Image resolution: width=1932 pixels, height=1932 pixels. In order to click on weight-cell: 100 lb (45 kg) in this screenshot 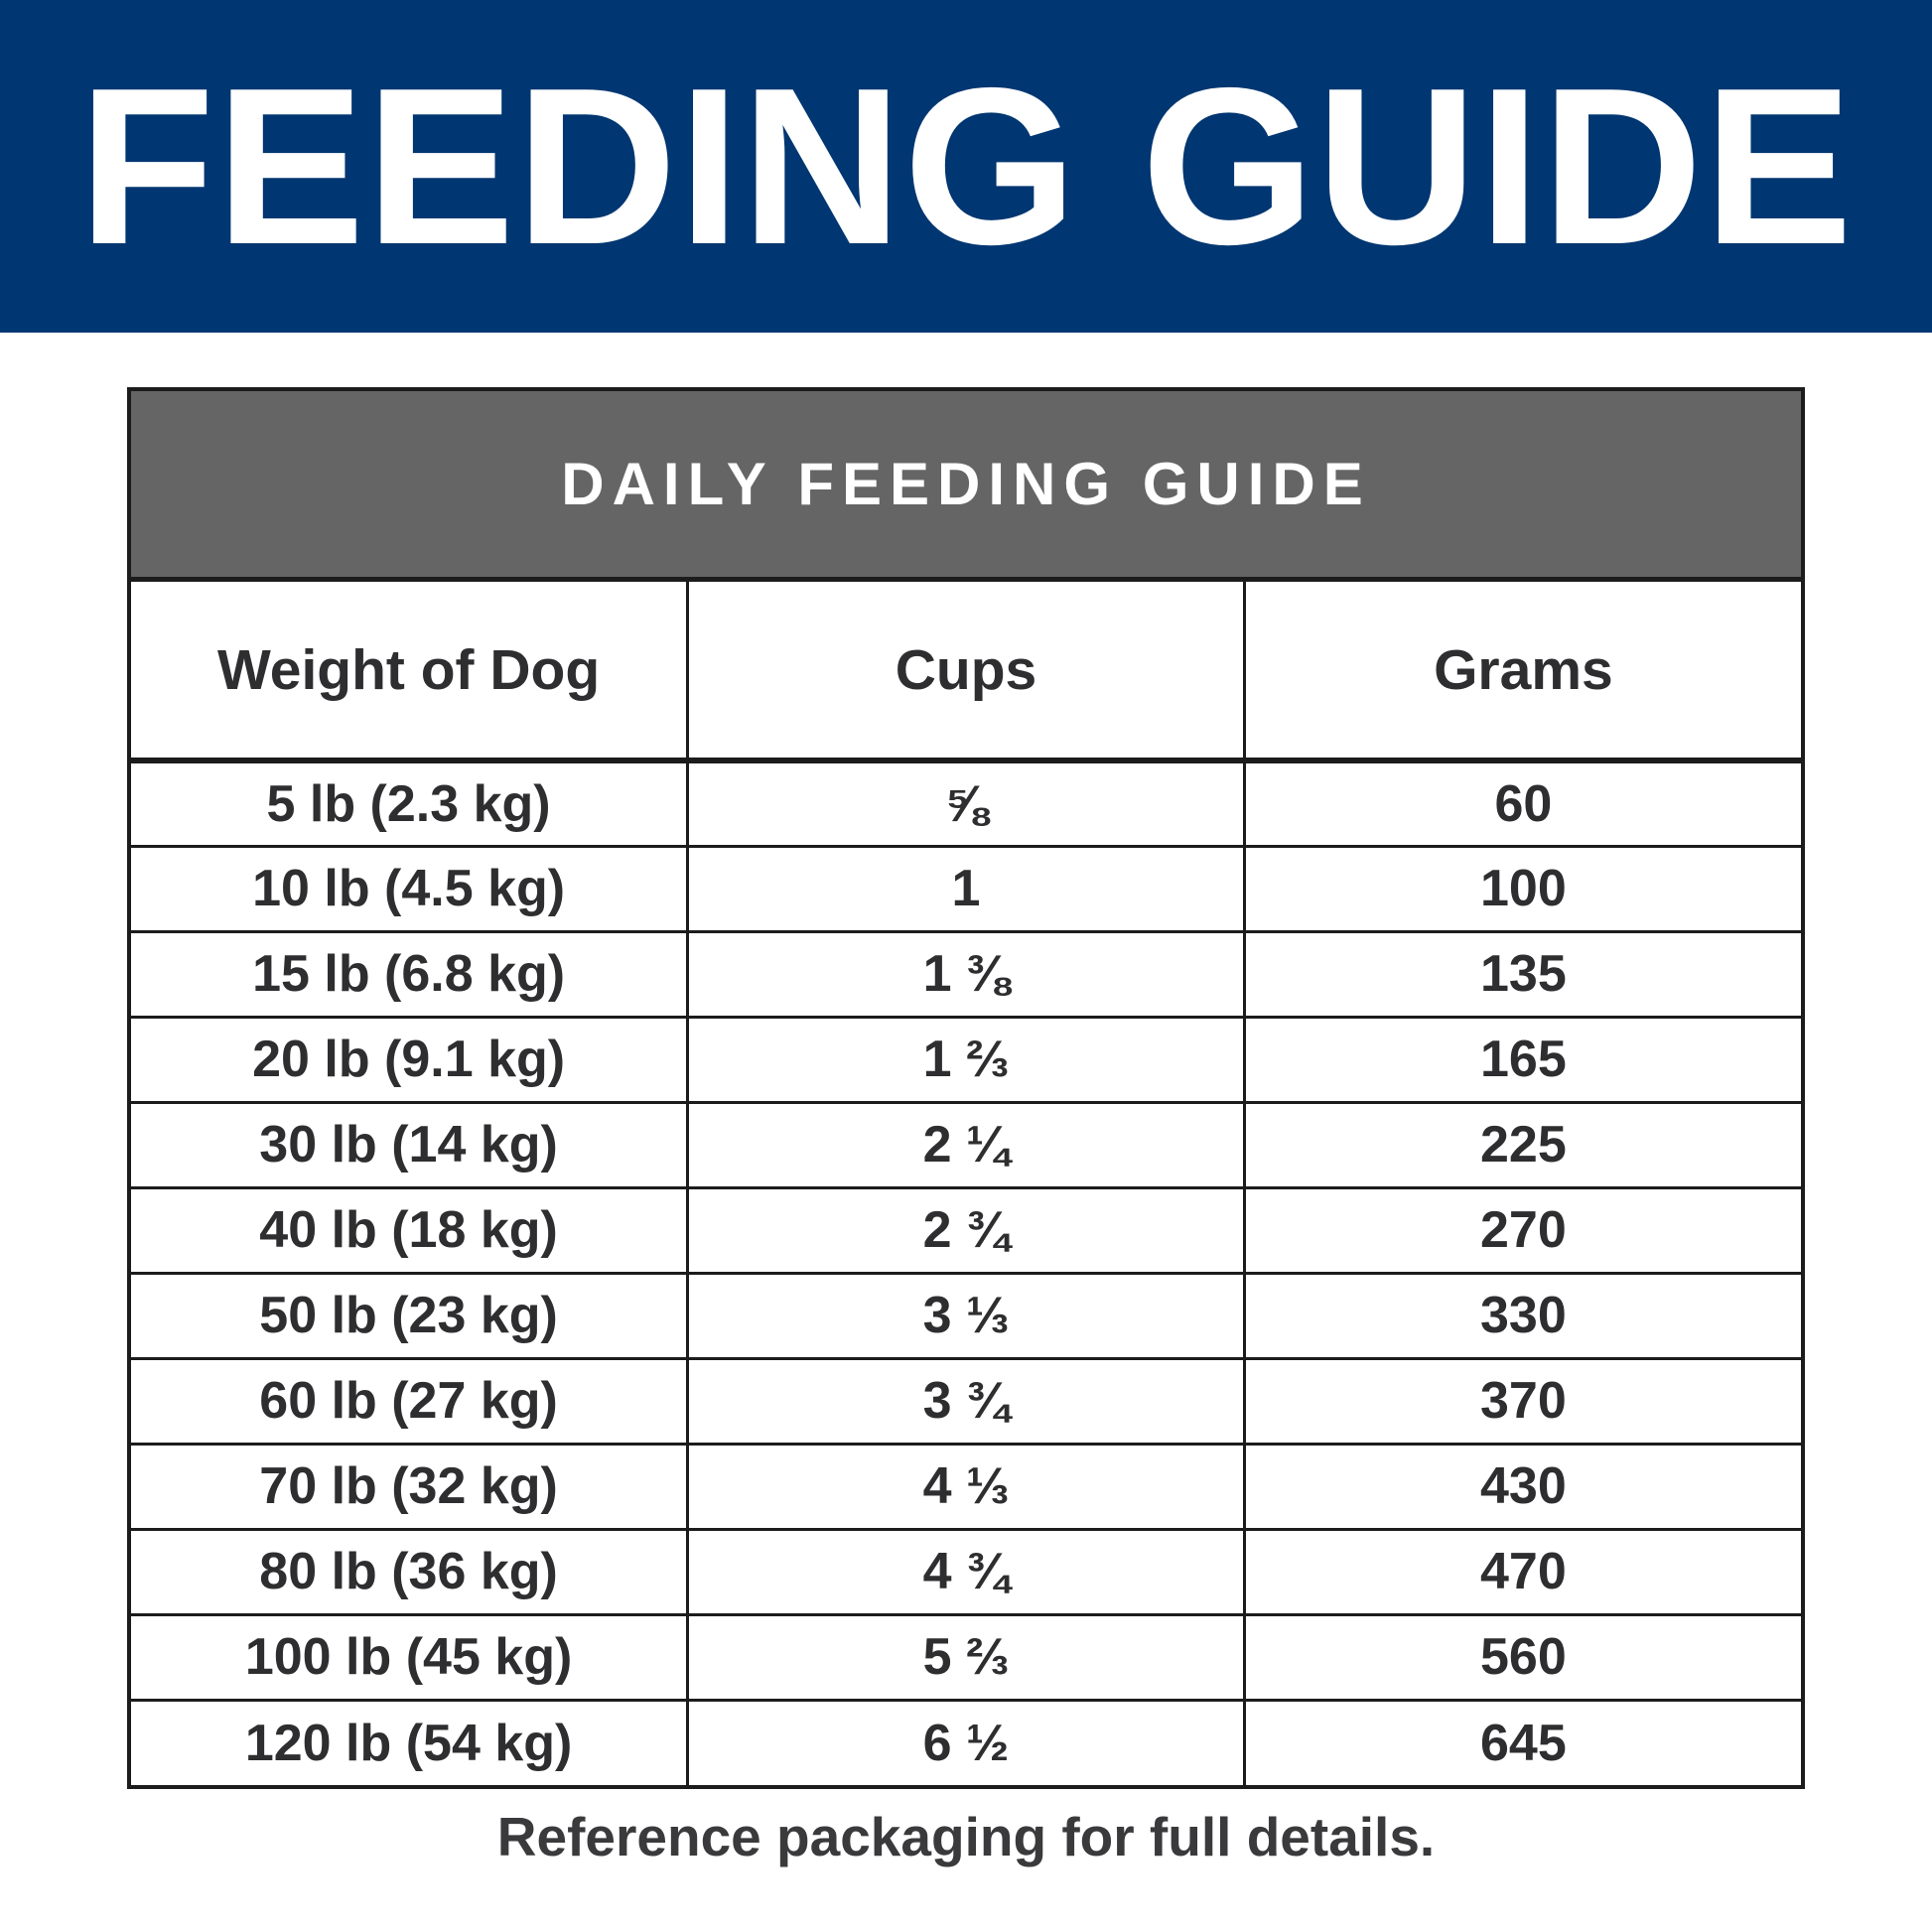, I will do `click(411, 1658)`.